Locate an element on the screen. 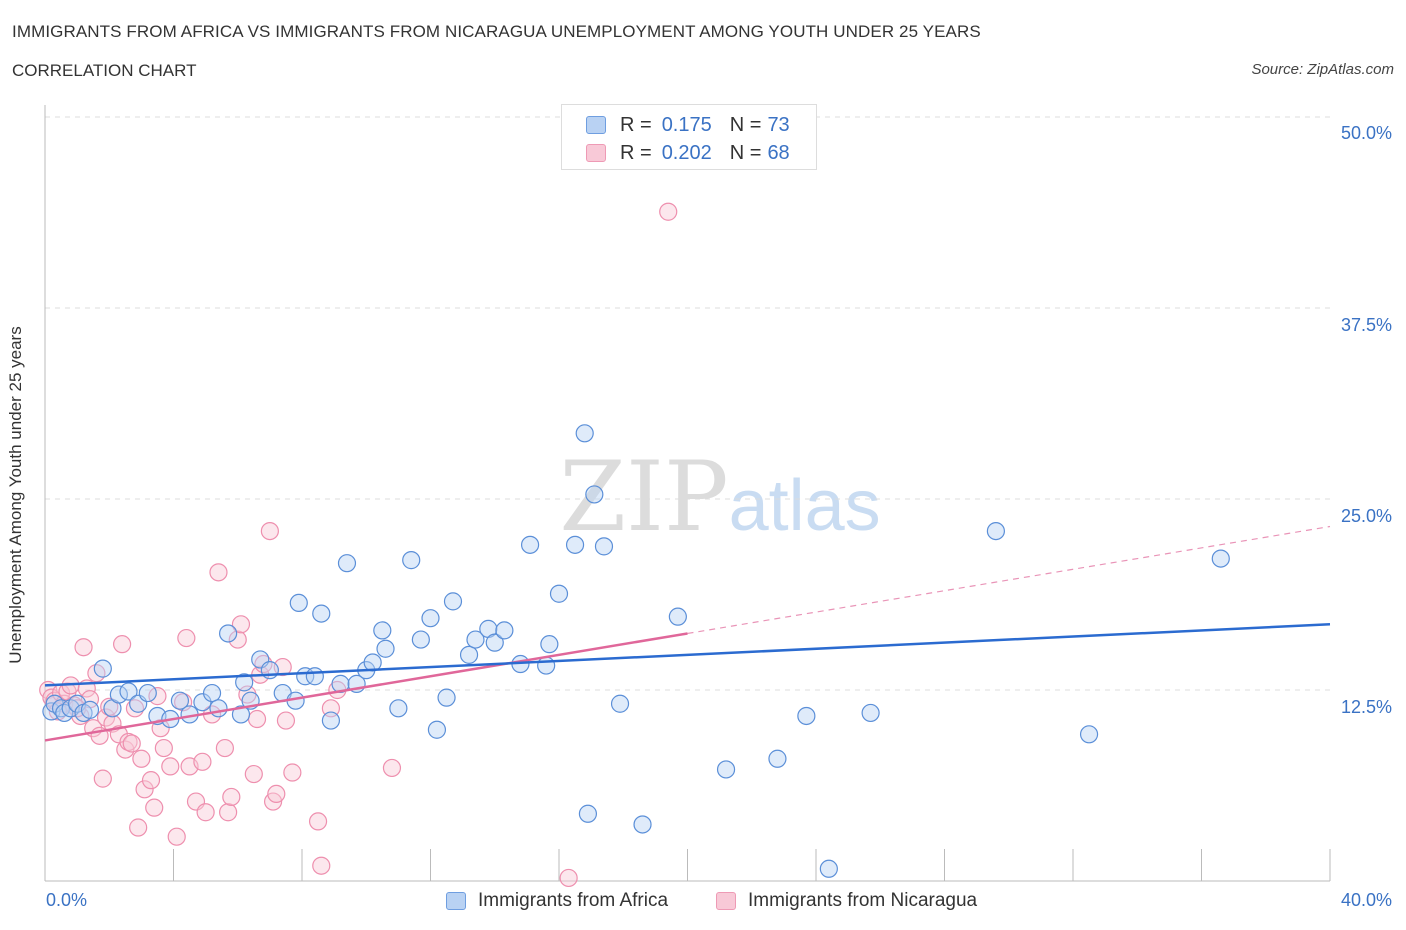 The height and width of the screenshot is (930, 1406). africa-trend-line is located at coordinates (687, 655).